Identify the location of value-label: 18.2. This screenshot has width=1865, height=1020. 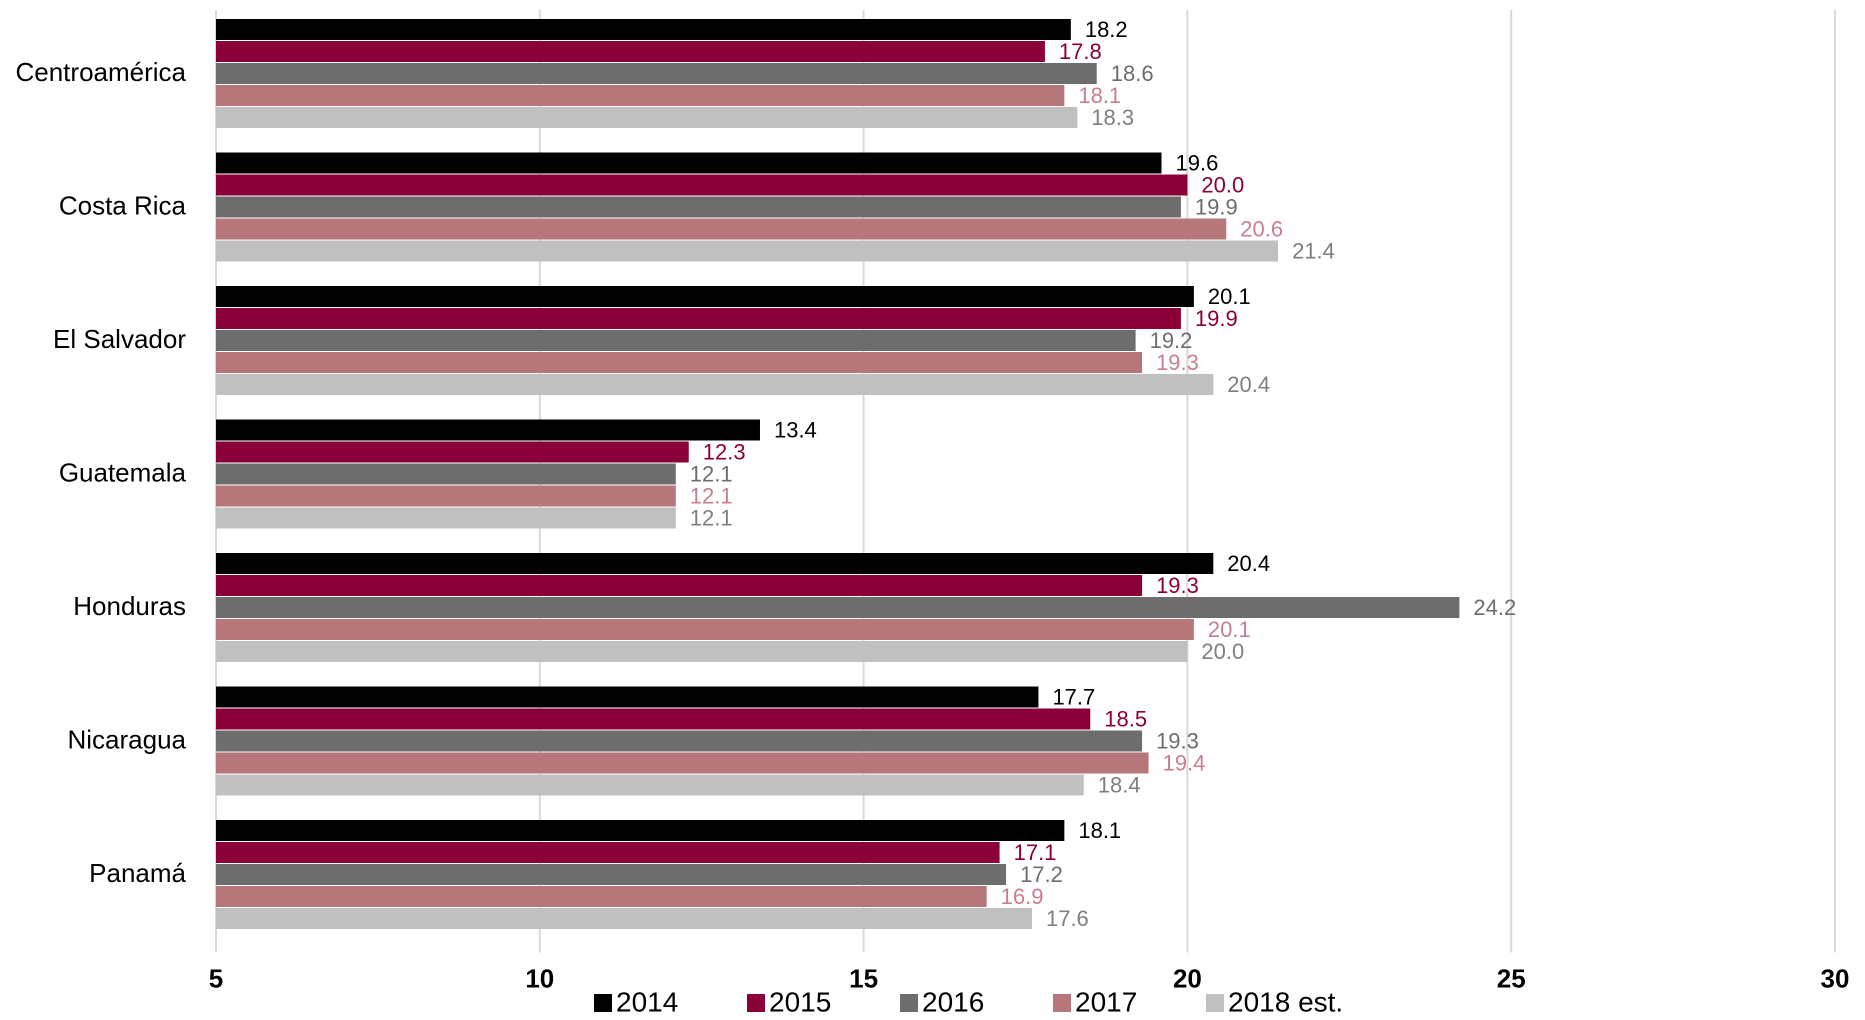
(1106, 29).